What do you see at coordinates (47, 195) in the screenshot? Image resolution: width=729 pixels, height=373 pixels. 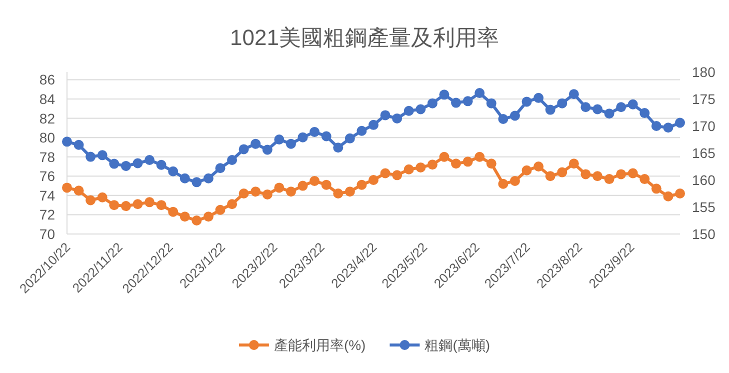 I see `y-tick-label: 74` at bounding box center [47, 195].